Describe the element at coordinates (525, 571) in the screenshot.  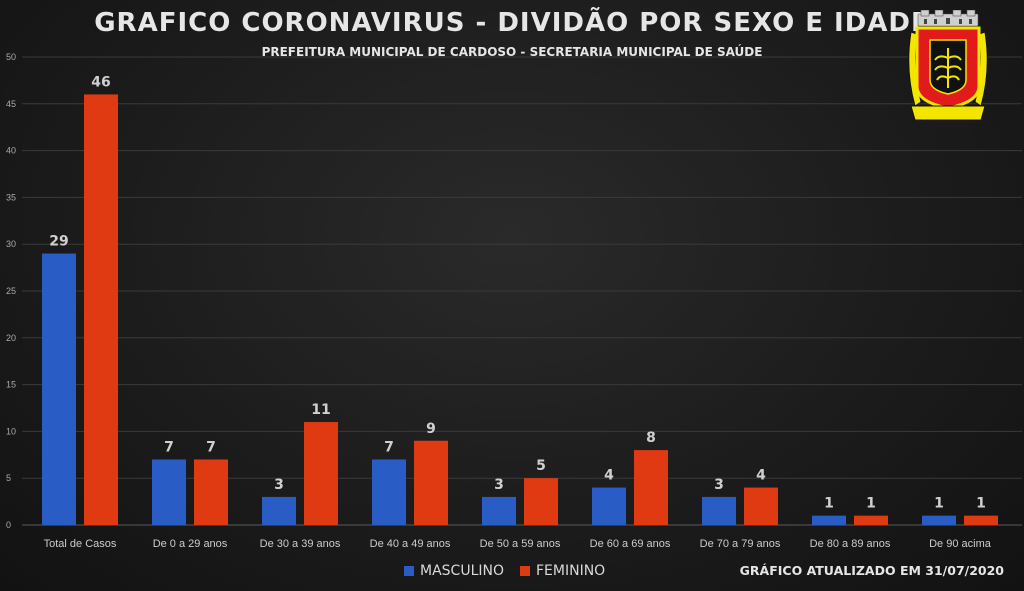
I see `legend-swatch-feminino` at that location.